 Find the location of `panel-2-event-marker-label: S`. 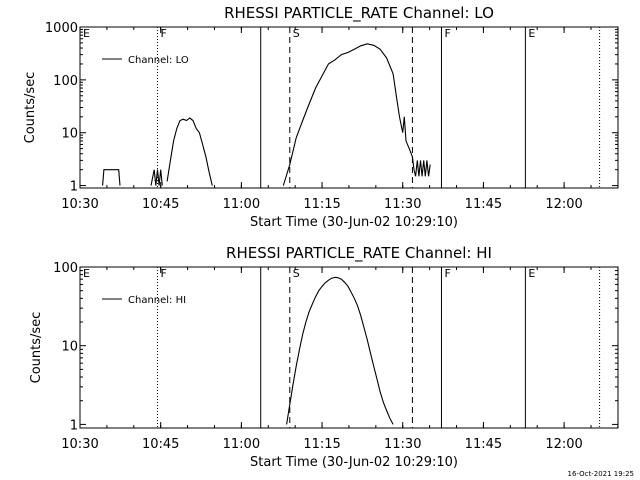

panel-2-event-marker-label: S is located at coordinates (296, 273).